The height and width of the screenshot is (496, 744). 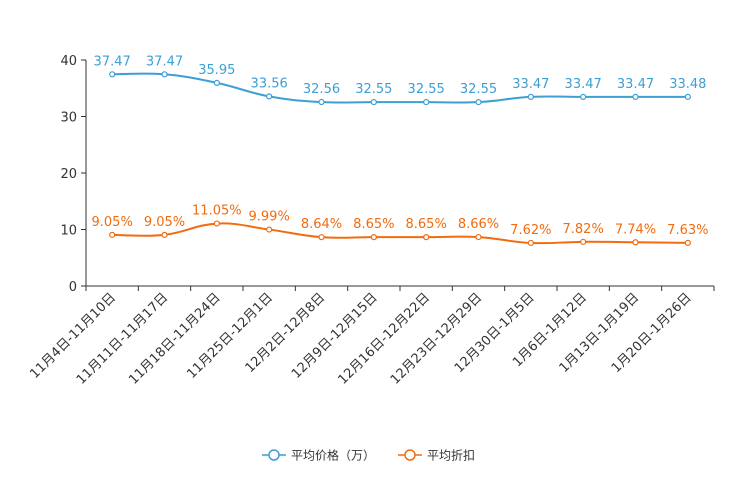 What do you see at coordinates (583, 229) in the screenshot?
I see `data-label: 7.82%` at bounding box center [583, 229].